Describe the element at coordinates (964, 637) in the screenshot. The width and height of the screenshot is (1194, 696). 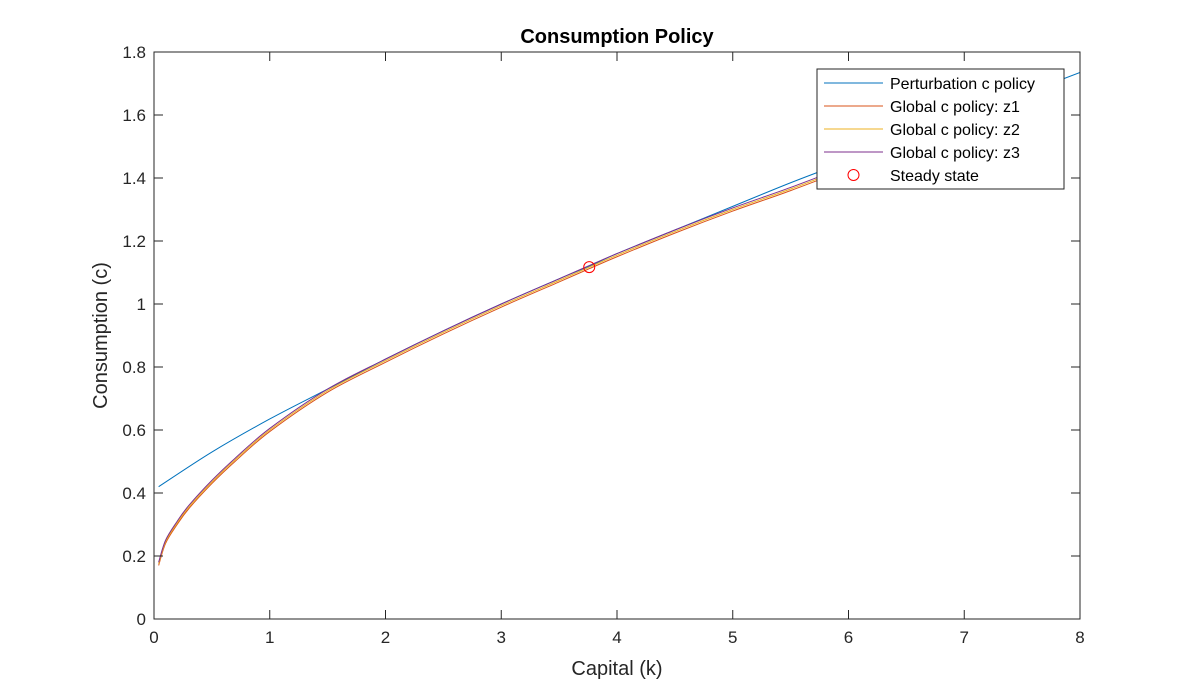
I see `x-tick-label: 7` at that location.